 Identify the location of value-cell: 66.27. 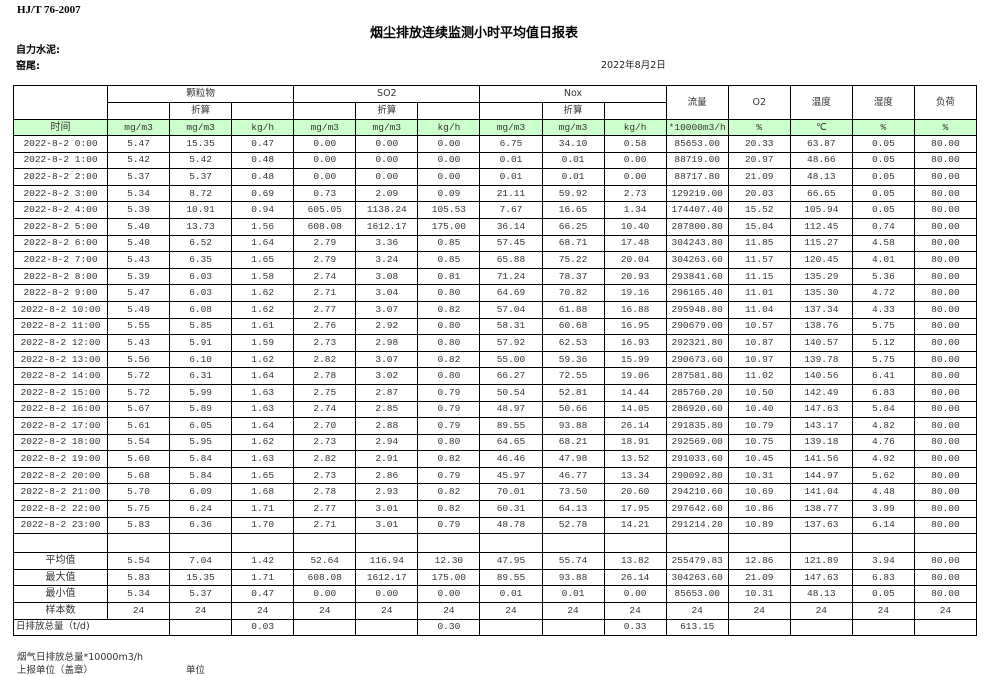
(511, 376).